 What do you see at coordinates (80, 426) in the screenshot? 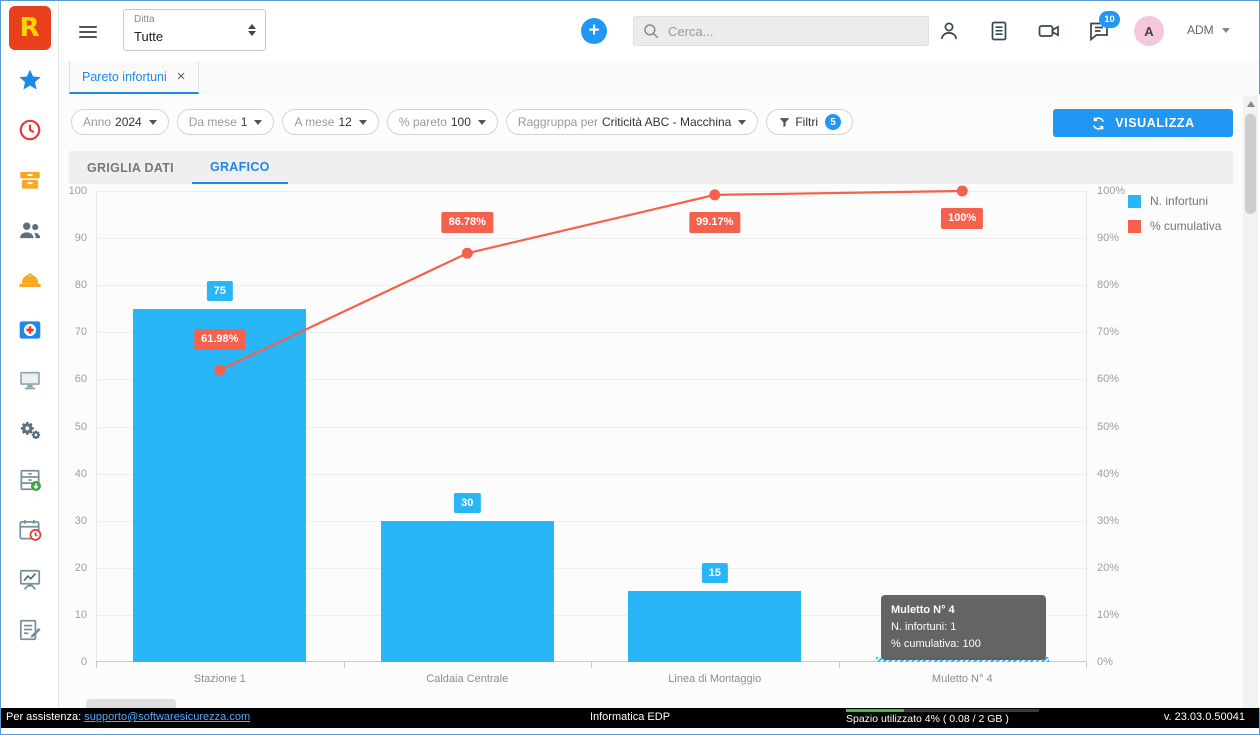
I see `y-axis-tick: 50` at bounding box center [80, 426].